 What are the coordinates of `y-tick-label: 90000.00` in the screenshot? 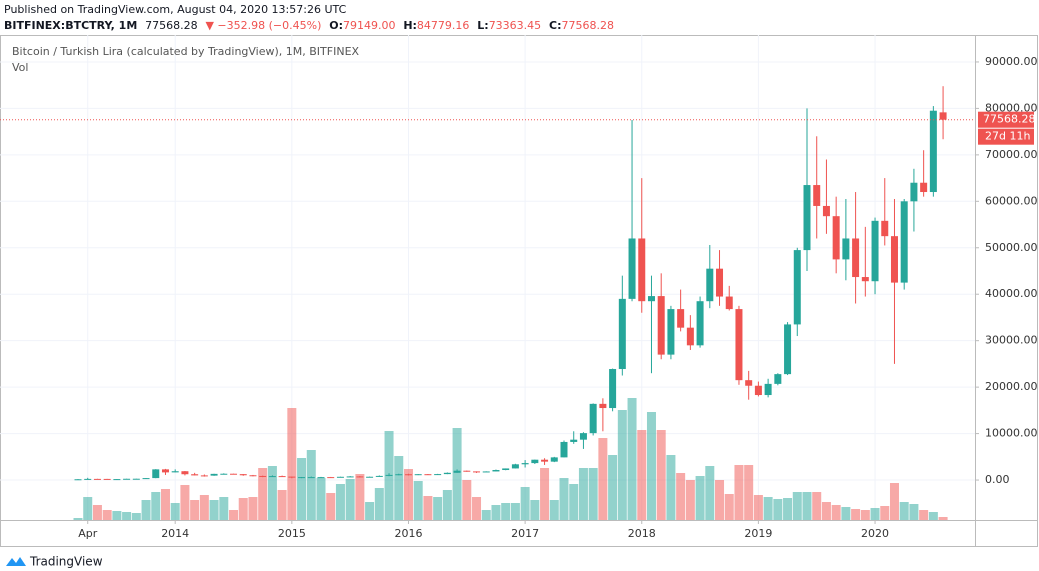 It's located at (1011, 61).